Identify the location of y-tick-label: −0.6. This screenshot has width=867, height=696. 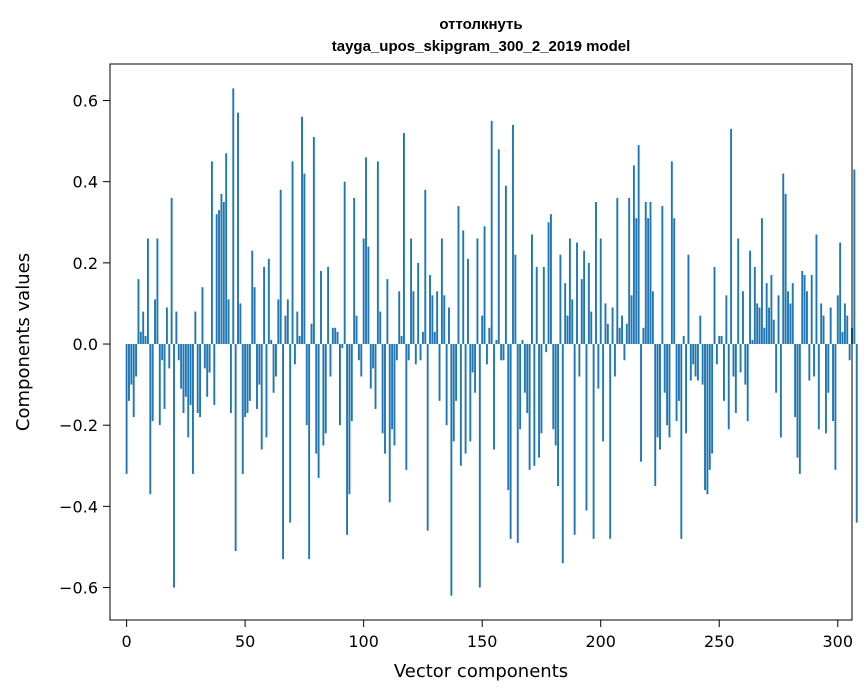
(78, 588).